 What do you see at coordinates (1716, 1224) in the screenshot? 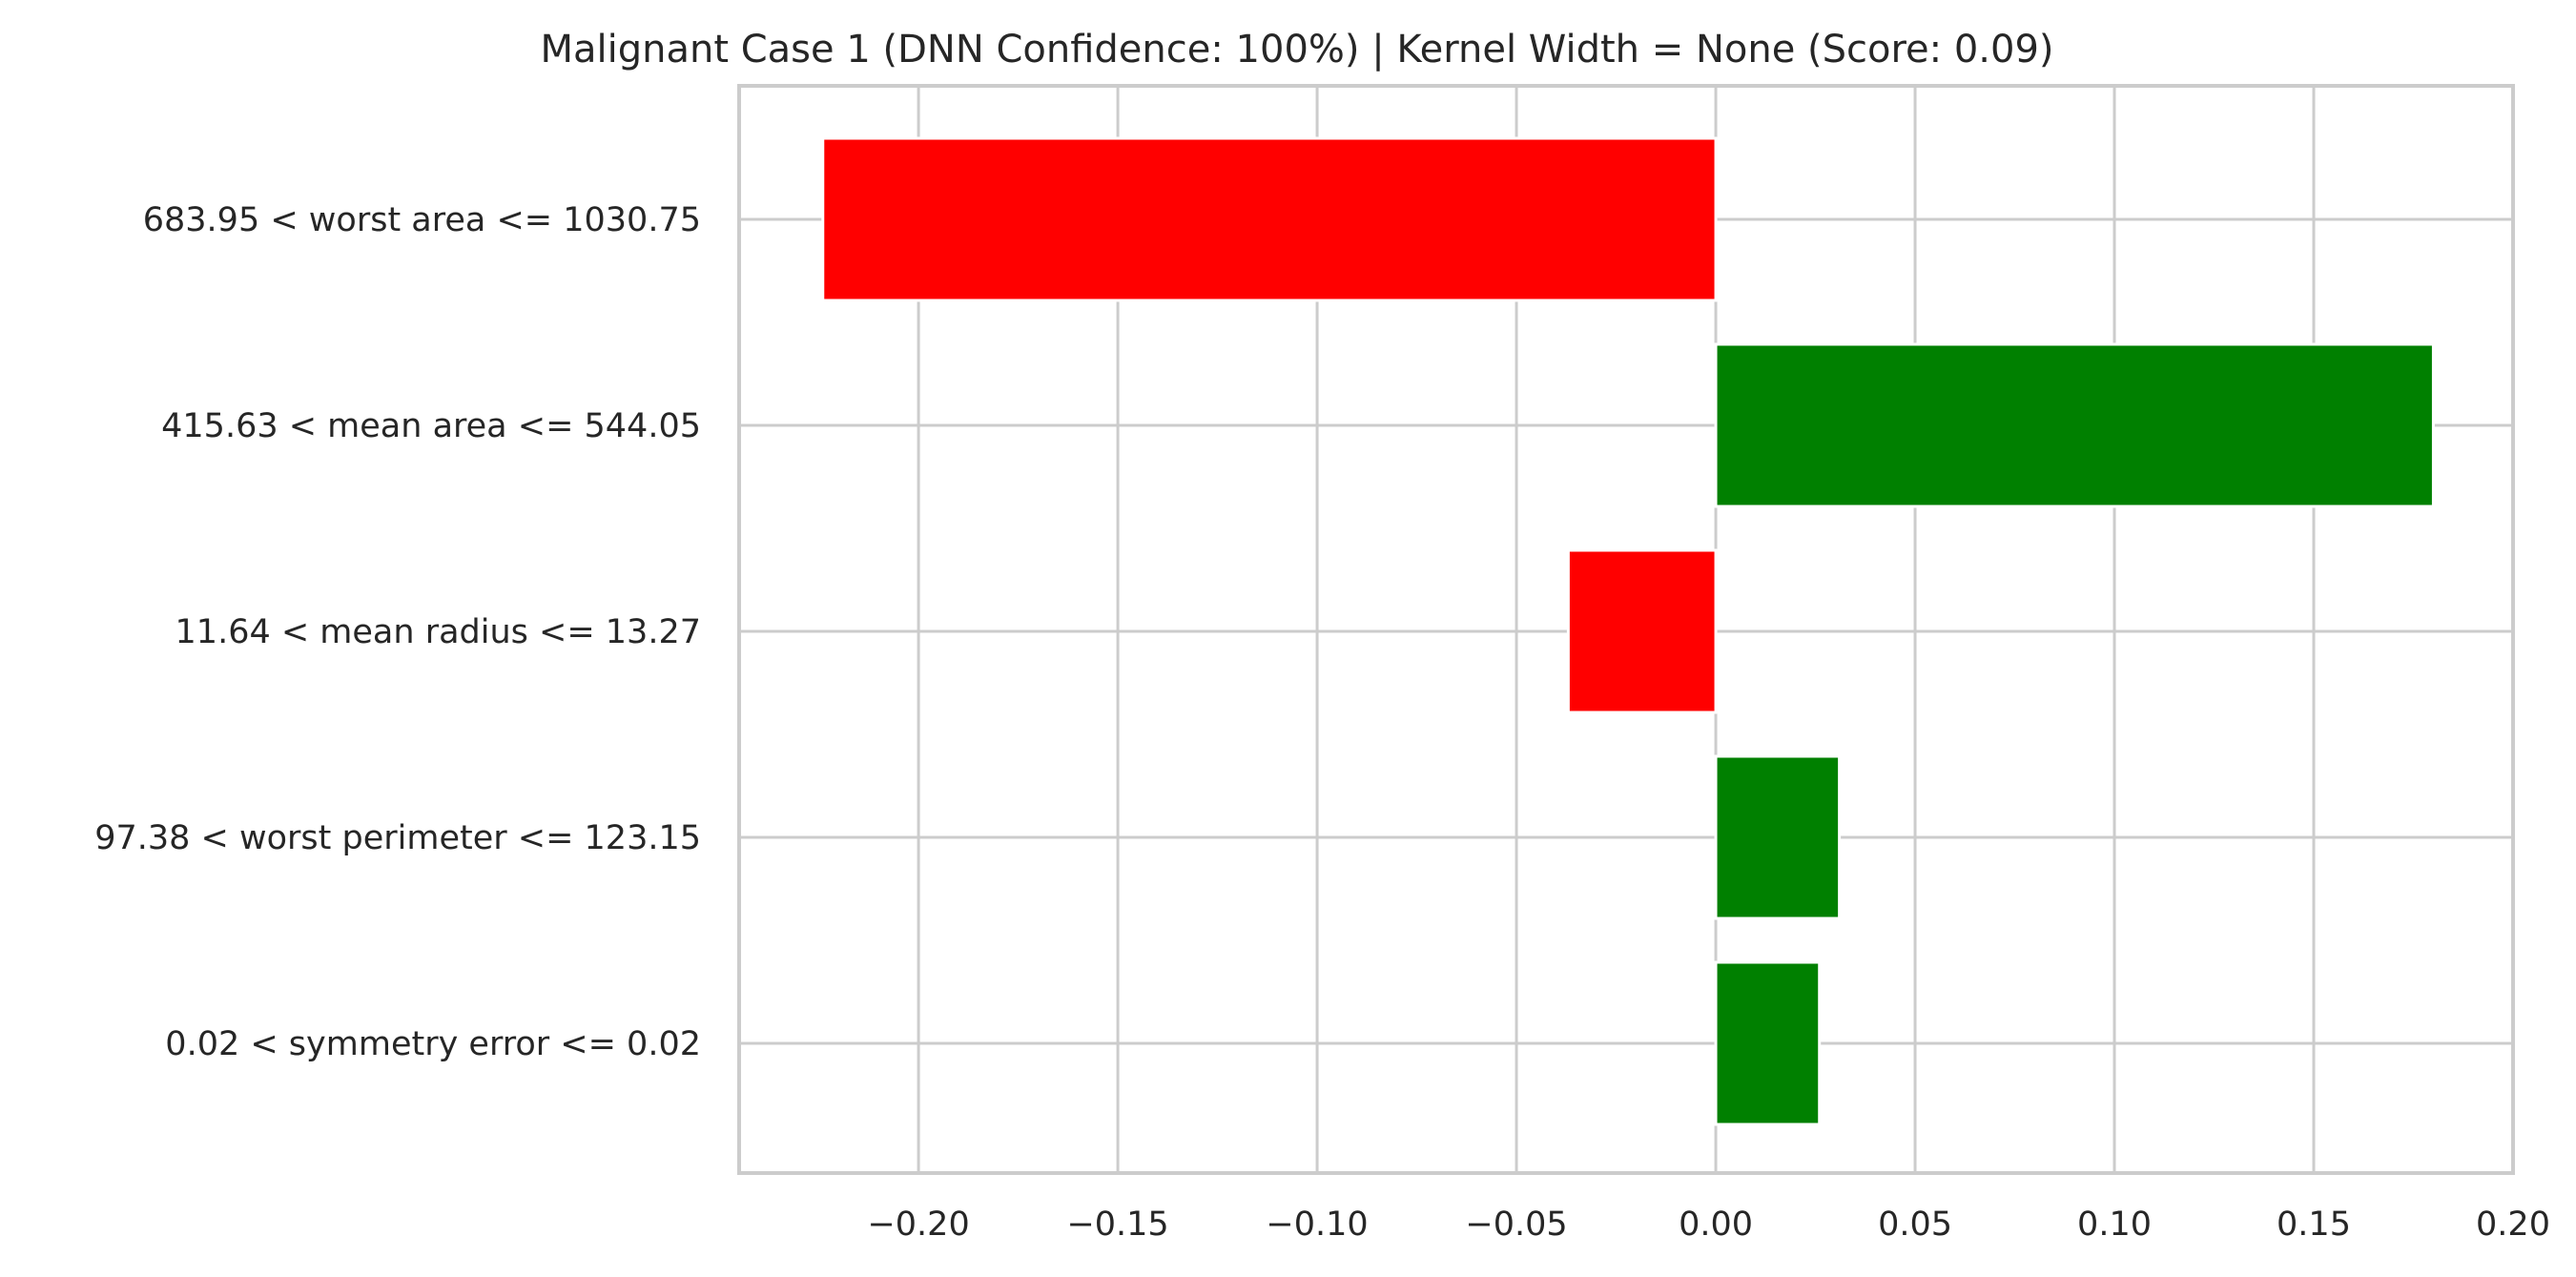
I see `x-tick-label-4: 0.00` at bounding box center [1716, 1224].